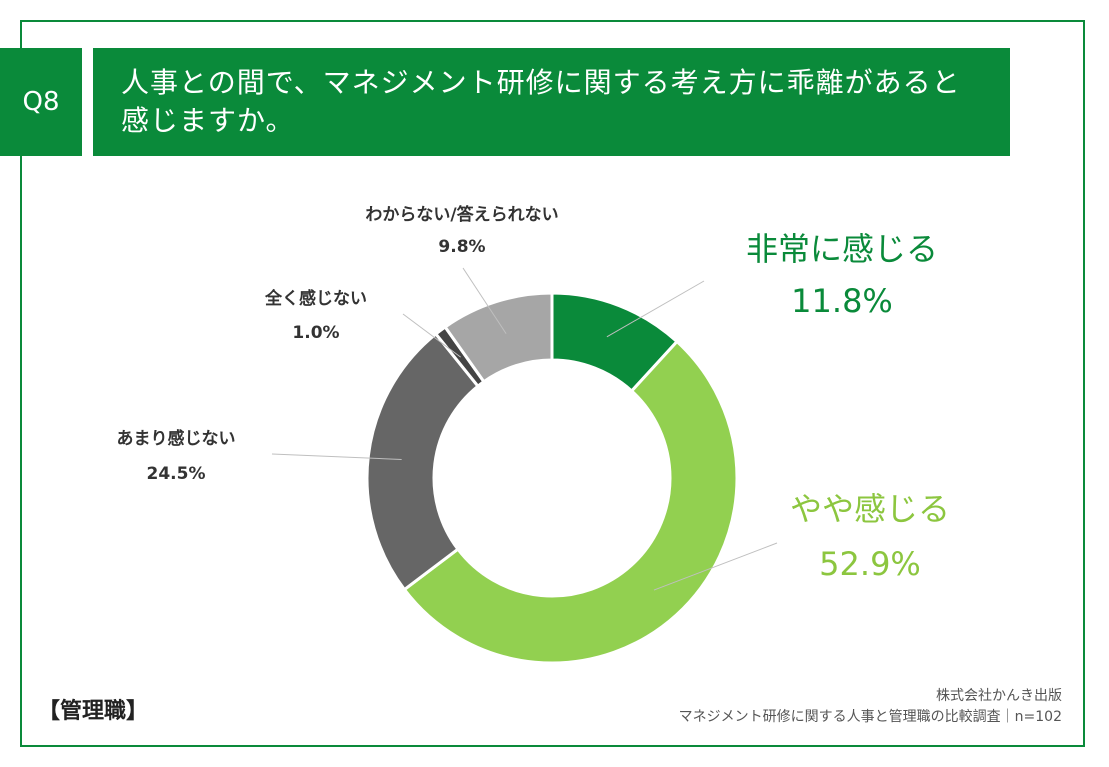  I want to click on slice-label: わからない/答えられない, so click(461, 214).